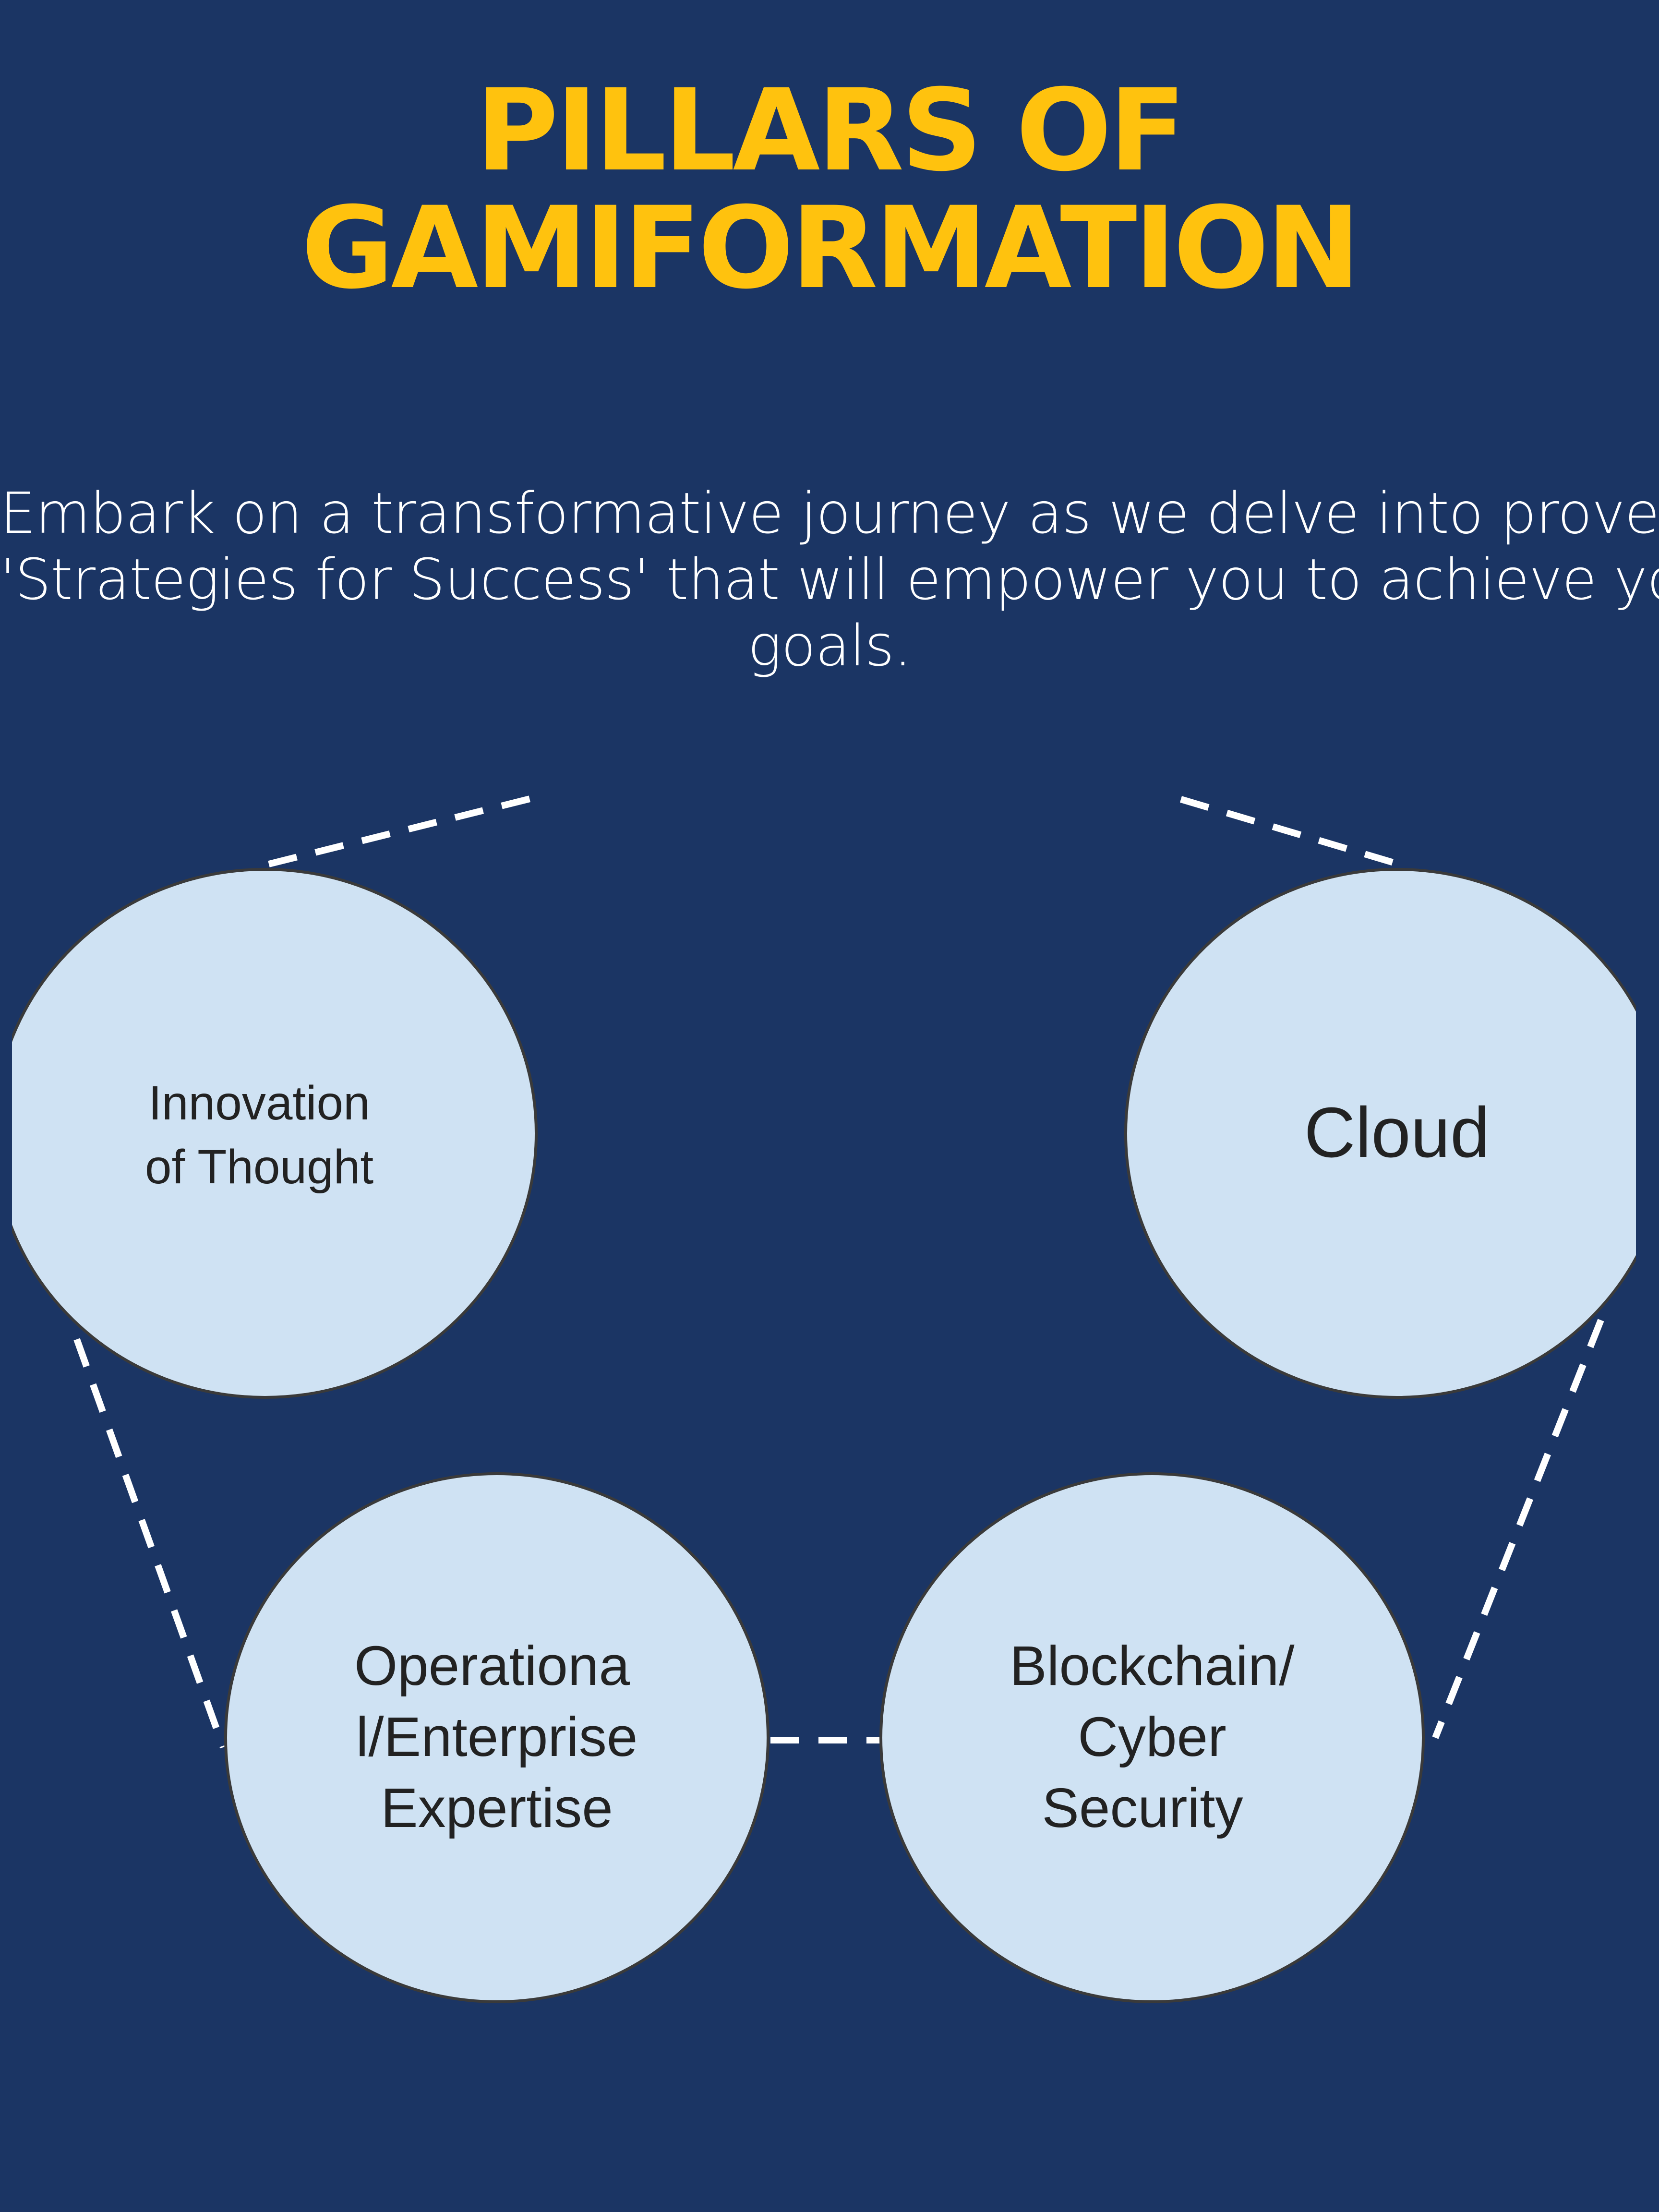  I want to click on operational-label-2: l/Enterprise, so click(497, 1737).